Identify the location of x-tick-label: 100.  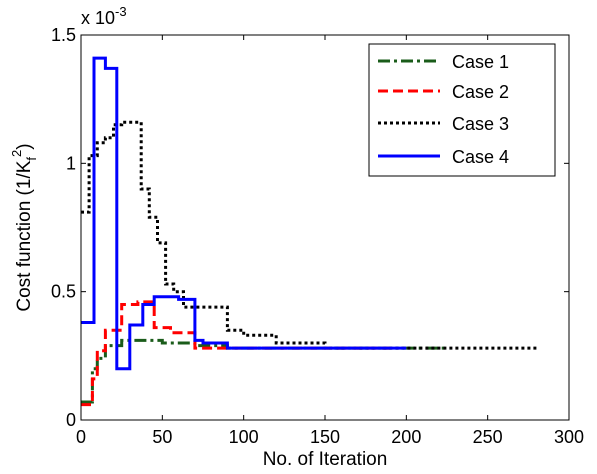
(244, 437).